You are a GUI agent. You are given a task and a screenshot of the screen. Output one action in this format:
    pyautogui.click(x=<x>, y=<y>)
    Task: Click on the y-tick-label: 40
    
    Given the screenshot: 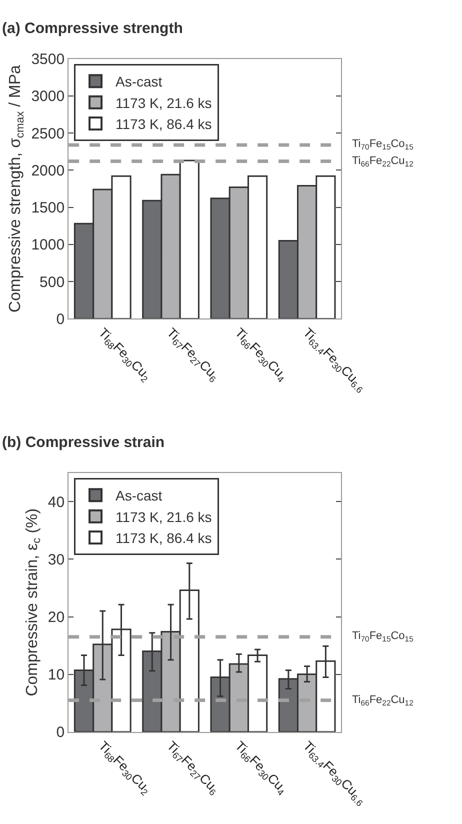 What is the action you would take?
    pyautogui.click(x=56, y=502)
    